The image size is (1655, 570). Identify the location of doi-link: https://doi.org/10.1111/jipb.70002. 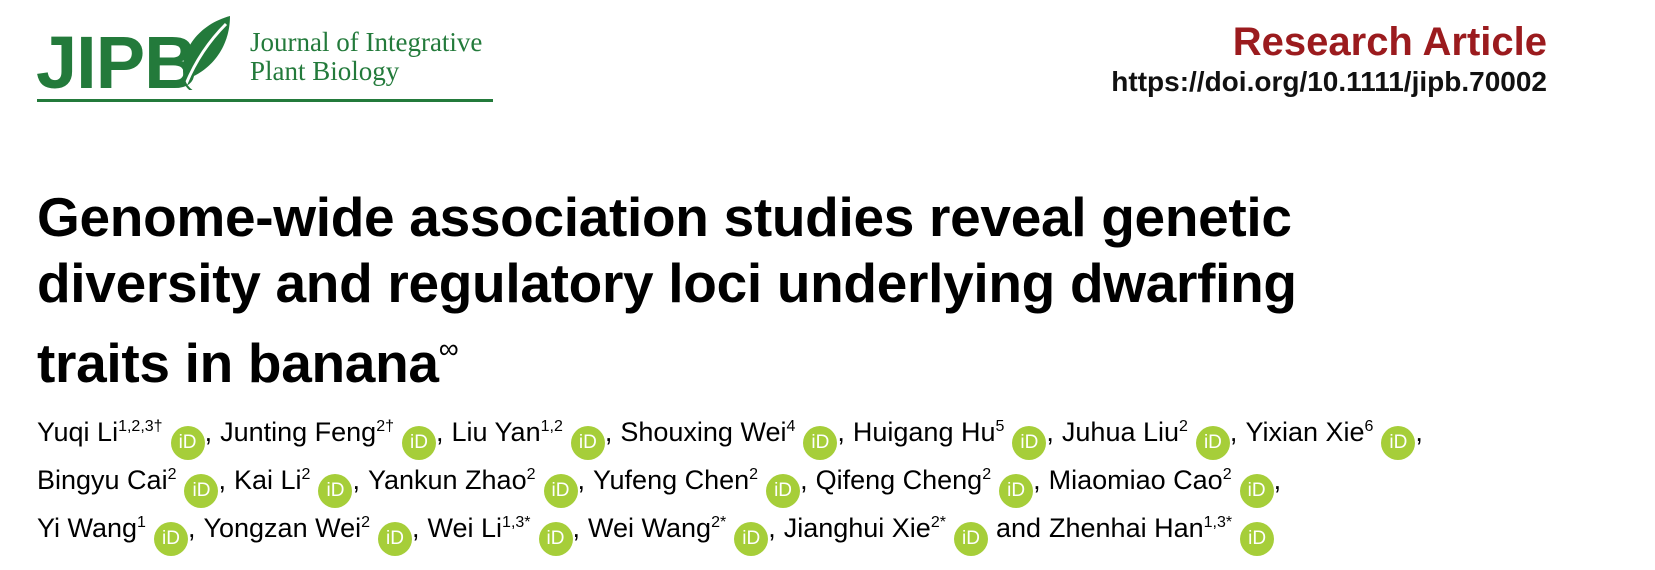
(1329, 81).